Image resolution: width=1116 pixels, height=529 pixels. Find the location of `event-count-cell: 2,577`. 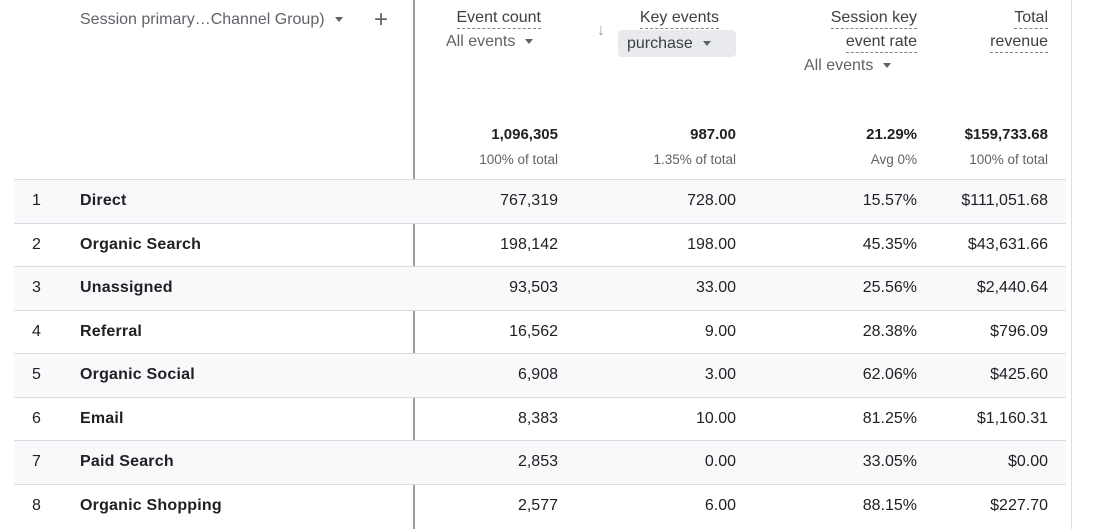

event-count-cell: 2,577 is located at coordinates (537, 505).